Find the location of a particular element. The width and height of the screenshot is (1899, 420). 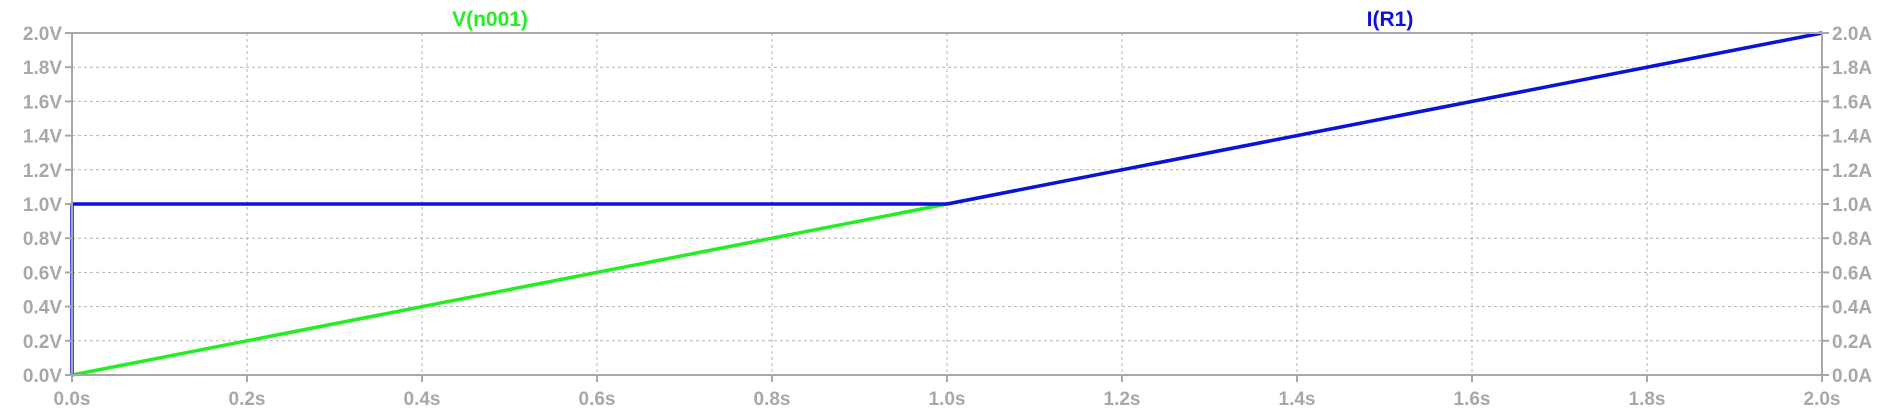

y-right-tick-label: 2.0A is located at coordinates (1852, 34).